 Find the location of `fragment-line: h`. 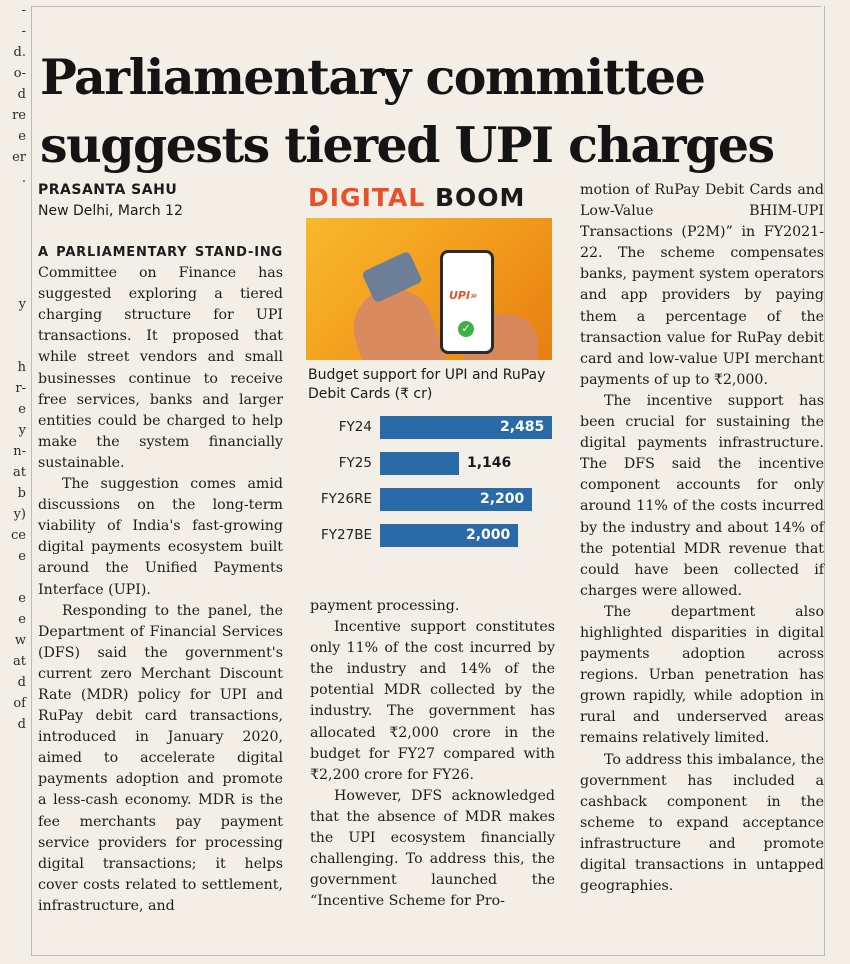

fragment-line: h is located at coordinates (21, 367).